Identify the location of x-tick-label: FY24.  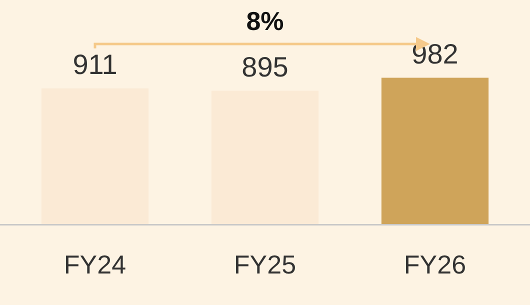
(95, 265).